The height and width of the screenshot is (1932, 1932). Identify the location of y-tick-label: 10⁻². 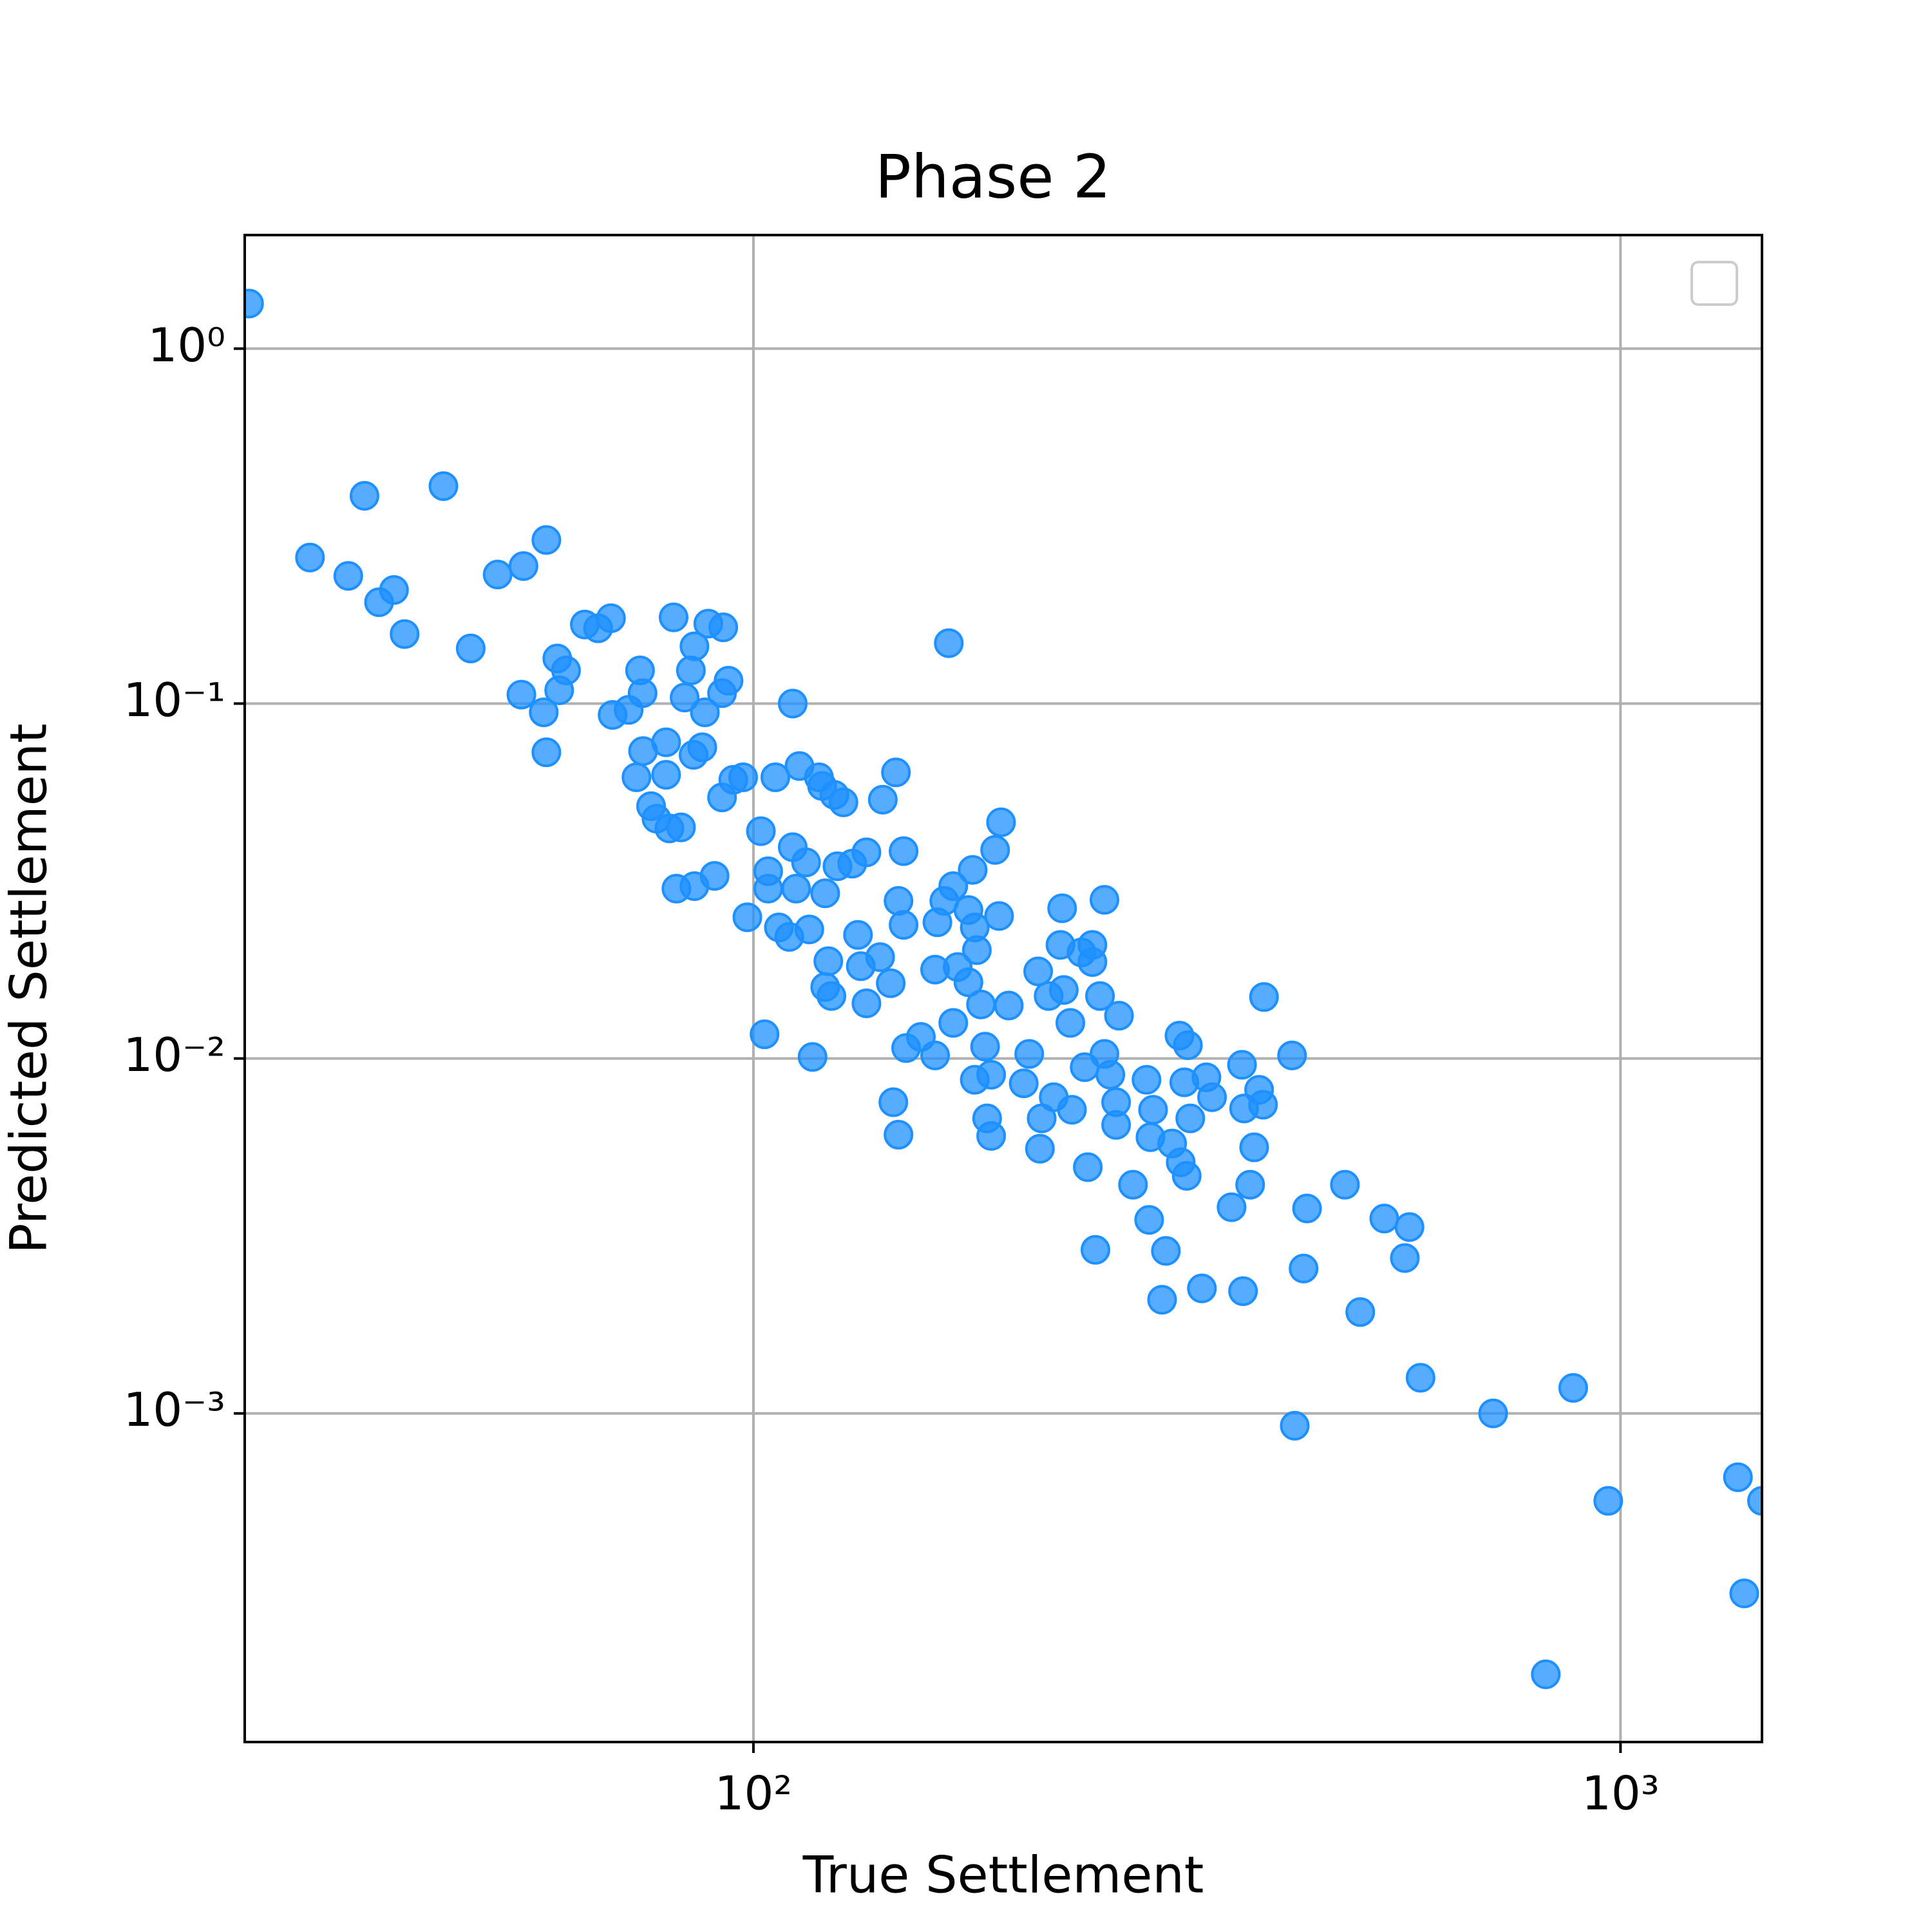
(175, 1055).